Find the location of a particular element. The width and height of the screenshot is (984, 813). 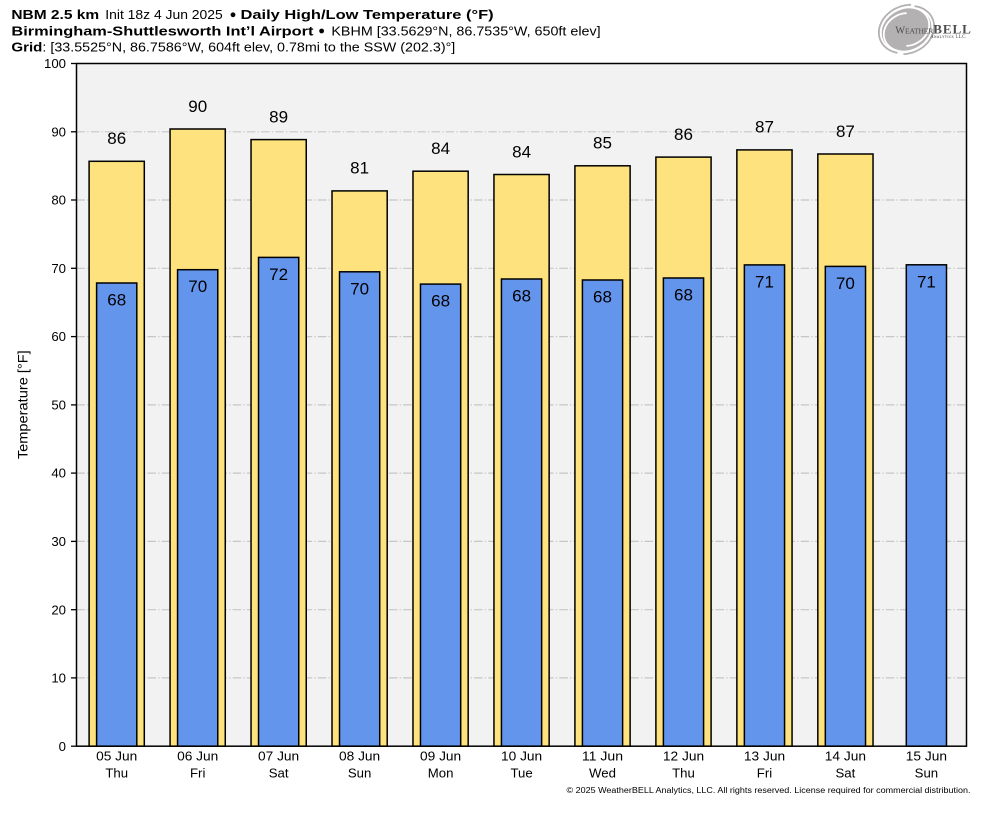

svg-text:KBHM [33.5629°N, 86.7535°W, 65: KBHM [33.5629°N, 86.7535°W, 650ft elev] is located at coordinates (465, 30).